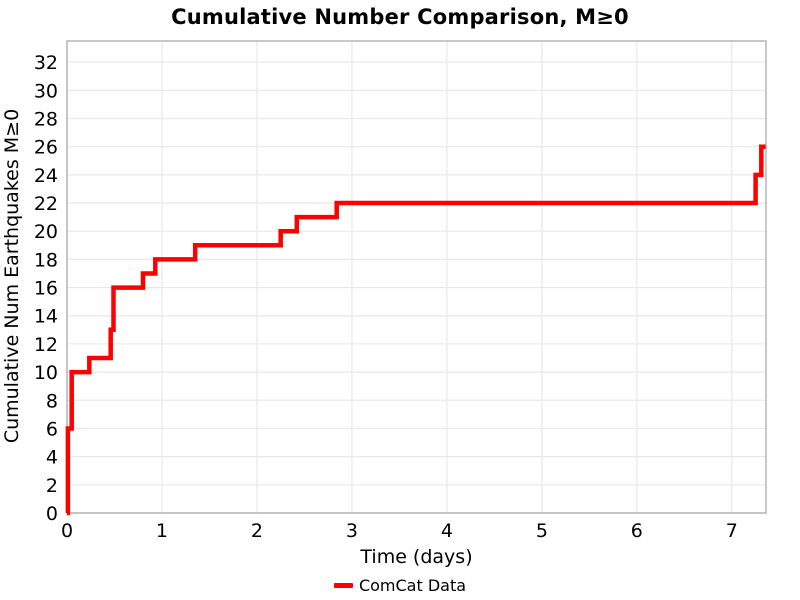  Describe the element at coordinates (46, 91) in the screenshot. I see `y-tick-label: 30` at that location.